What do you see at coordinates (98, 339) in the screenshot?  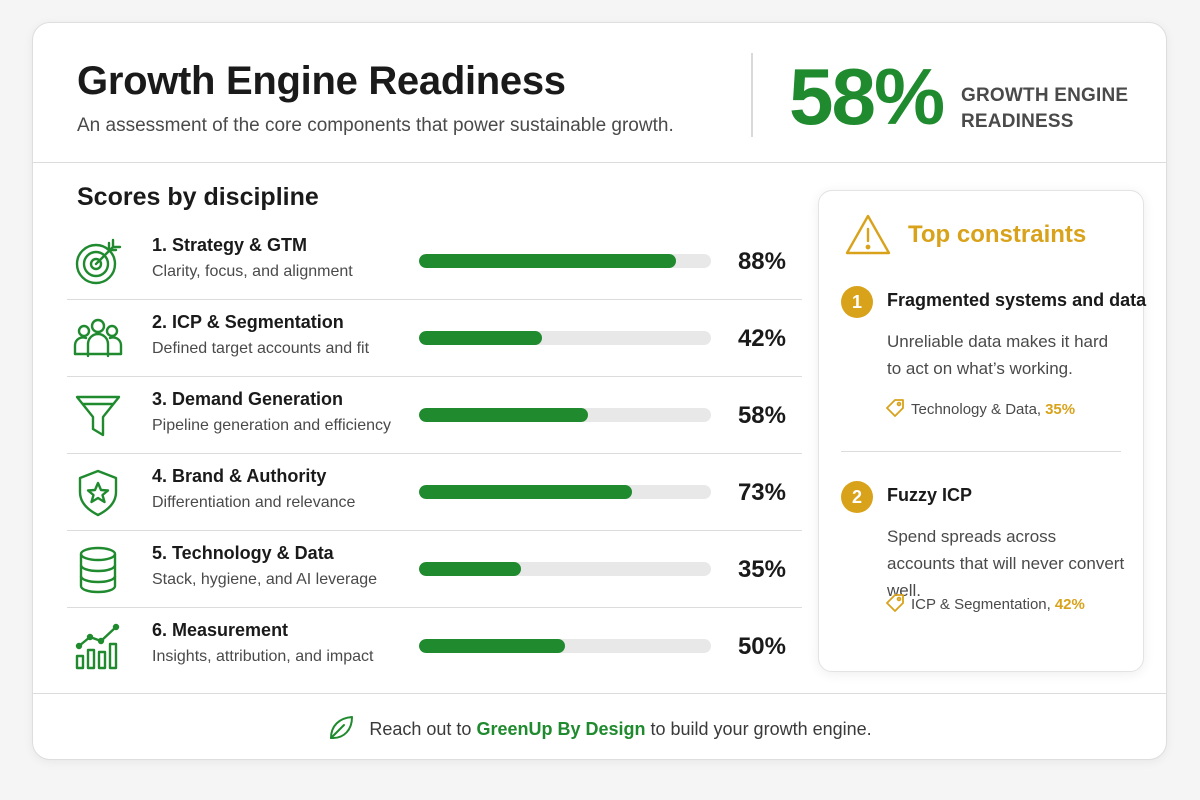 I see `users-icon` at bounding box center [98, 339].